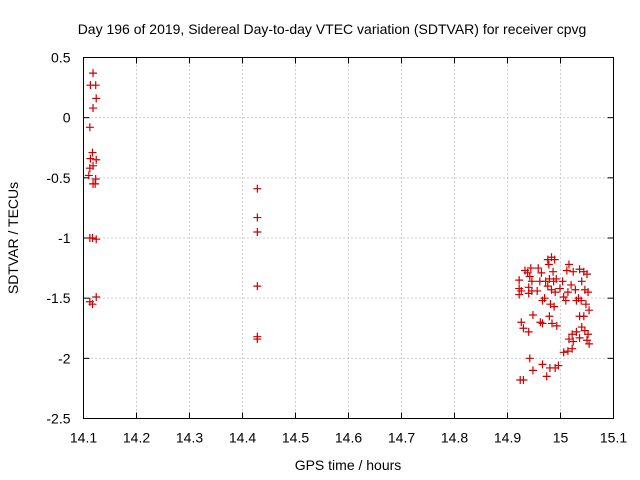 The image size is (640, 480). I want to click on x-tick-label: 14.6, so click(348, 438).